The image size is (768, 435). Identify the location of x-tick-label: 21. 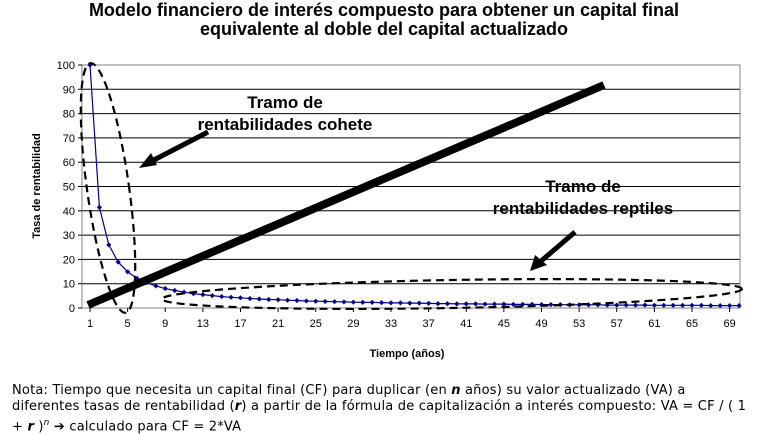
(278, 324).